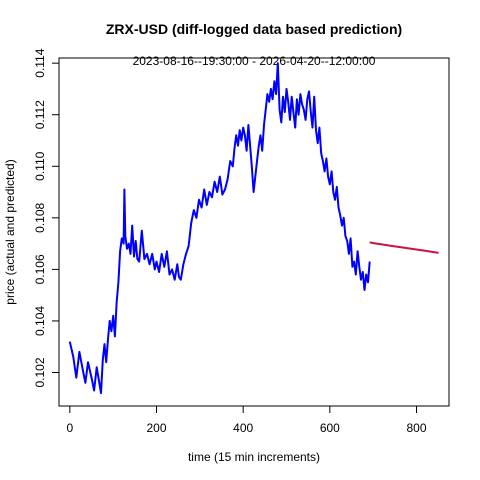 Image resolution: width=480 pixels, height=480 pixels. Describe the element at coordinates (404, 247) in the screenshot. I see `series-predicted-line` at that location.